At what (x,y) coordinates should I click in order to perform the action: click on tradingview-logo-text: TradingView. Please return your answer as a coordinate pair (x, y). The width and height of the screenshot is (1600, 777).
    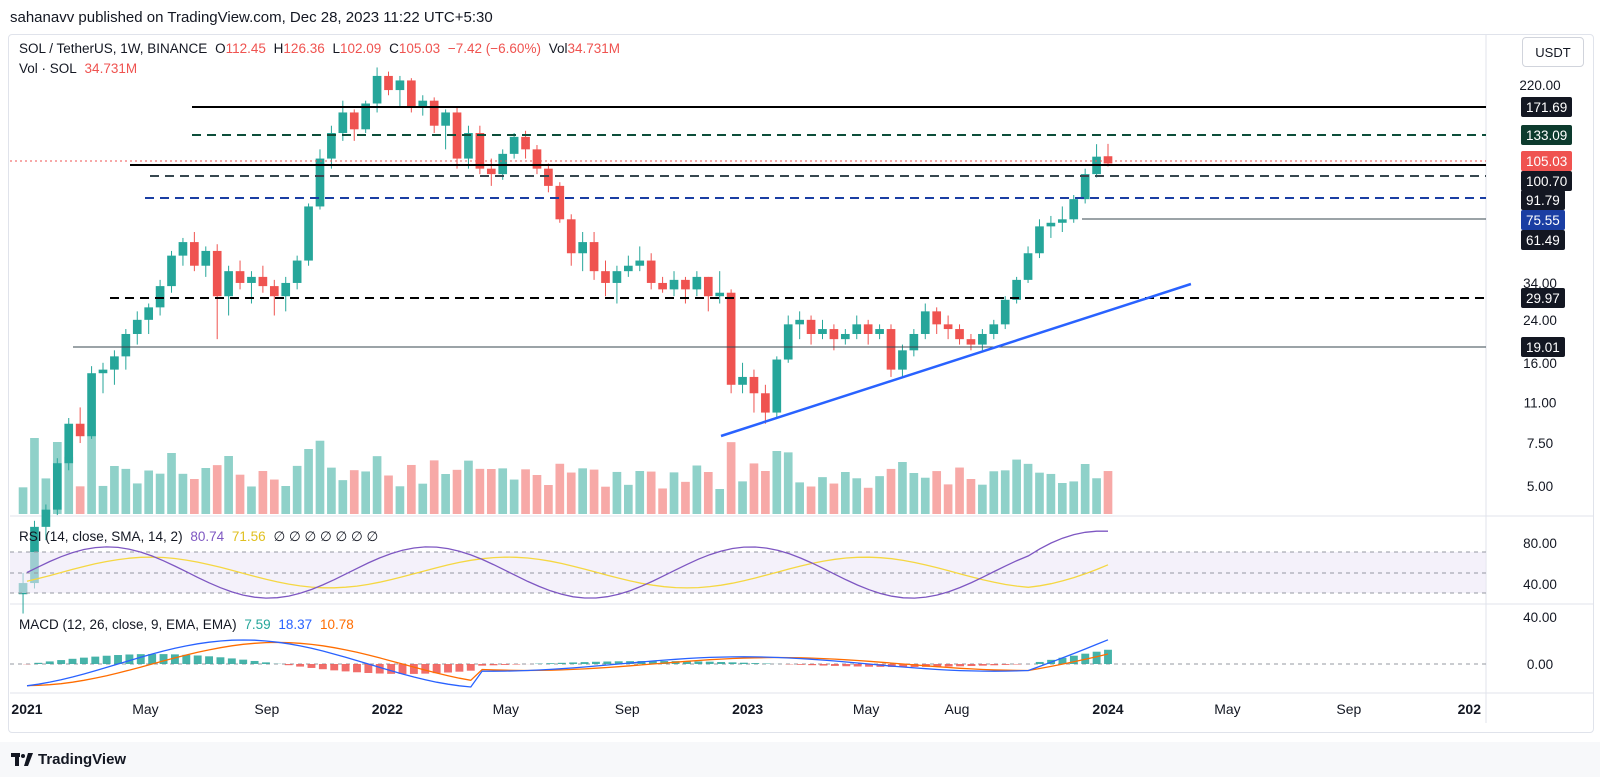
    Looking at the image, I should click on (82, 759).